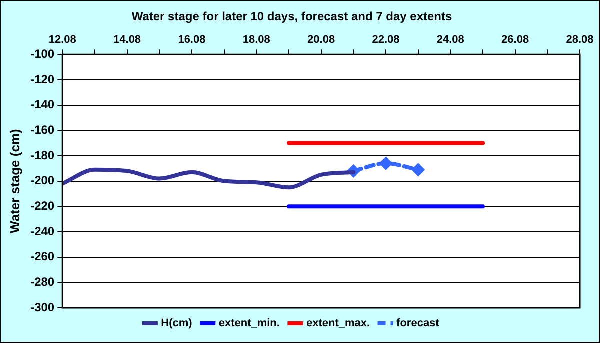 This screenshot has height=343, width=600. What do you see at coordinates (418, 324) in the screenshot?
I see `legend-label: forecast` at bounding box center [418, 324].